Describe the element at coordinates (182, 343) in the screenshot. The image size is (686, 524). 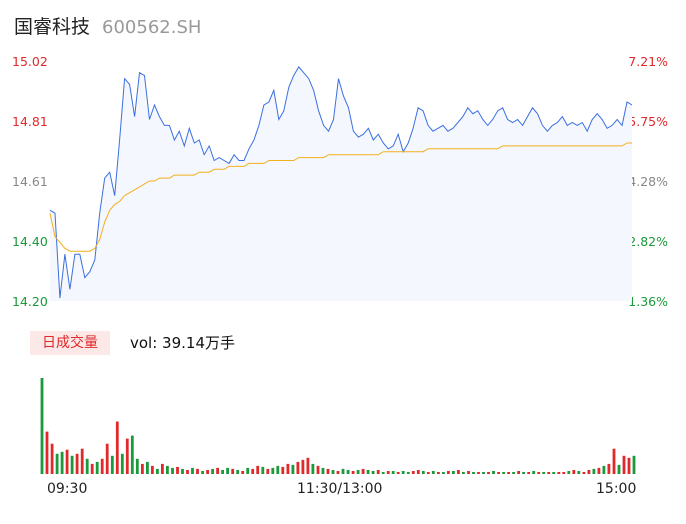
I see `volume-value: vol: 39.14万手` at that location.